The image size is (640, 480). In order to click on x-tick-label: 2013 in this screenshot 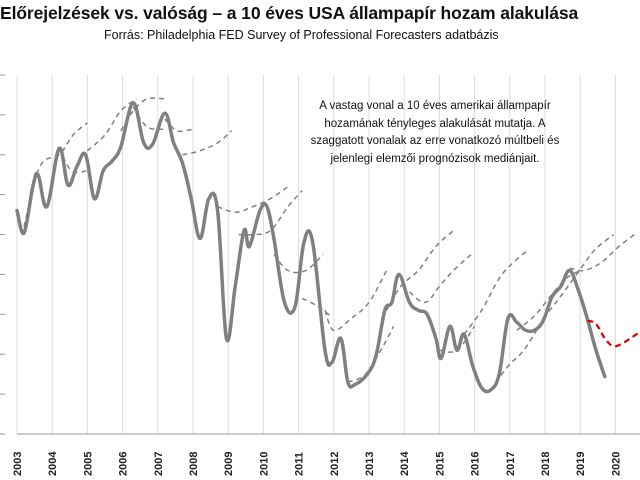, I will do `click(370, 464)`.